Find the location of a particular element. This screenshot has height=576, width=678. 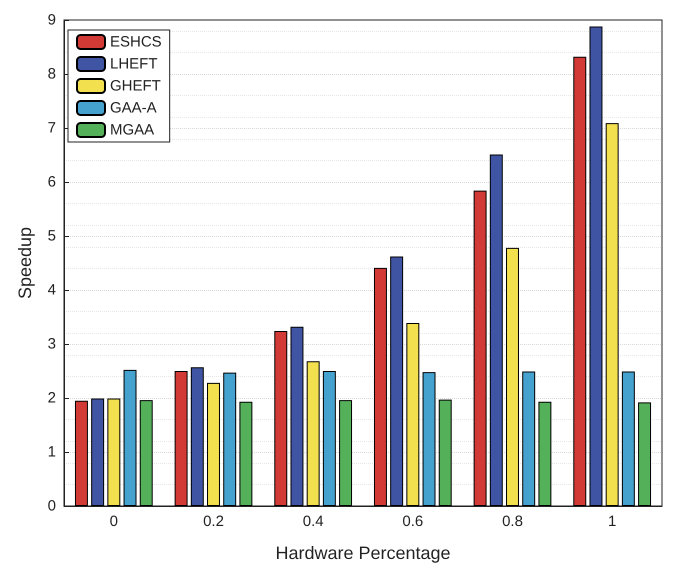

y-tick-label: 9 is located at coordinates (52, 20).